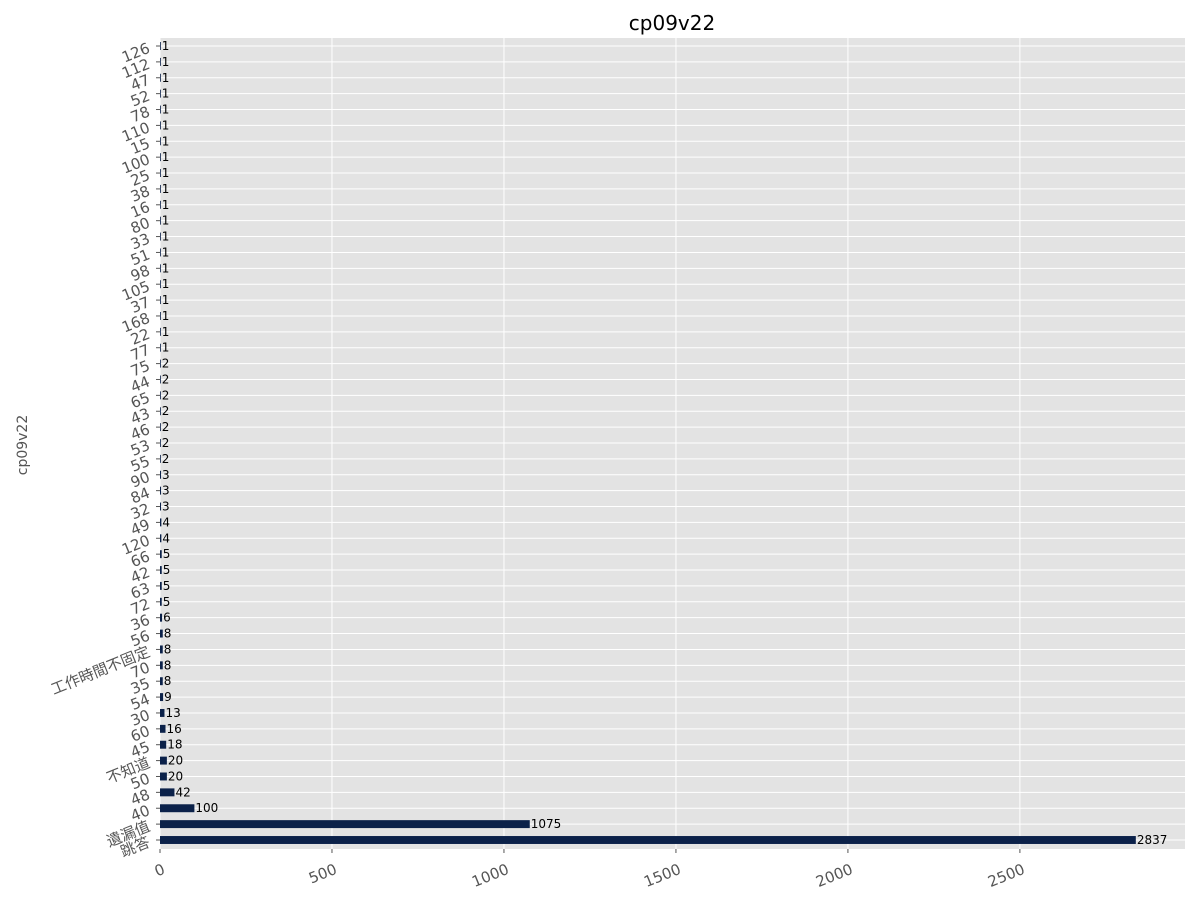  What do you see at coordinates (140, 734) in the screenshot?
I see `y-tick-label: 60` at bounding box center [140, 734].